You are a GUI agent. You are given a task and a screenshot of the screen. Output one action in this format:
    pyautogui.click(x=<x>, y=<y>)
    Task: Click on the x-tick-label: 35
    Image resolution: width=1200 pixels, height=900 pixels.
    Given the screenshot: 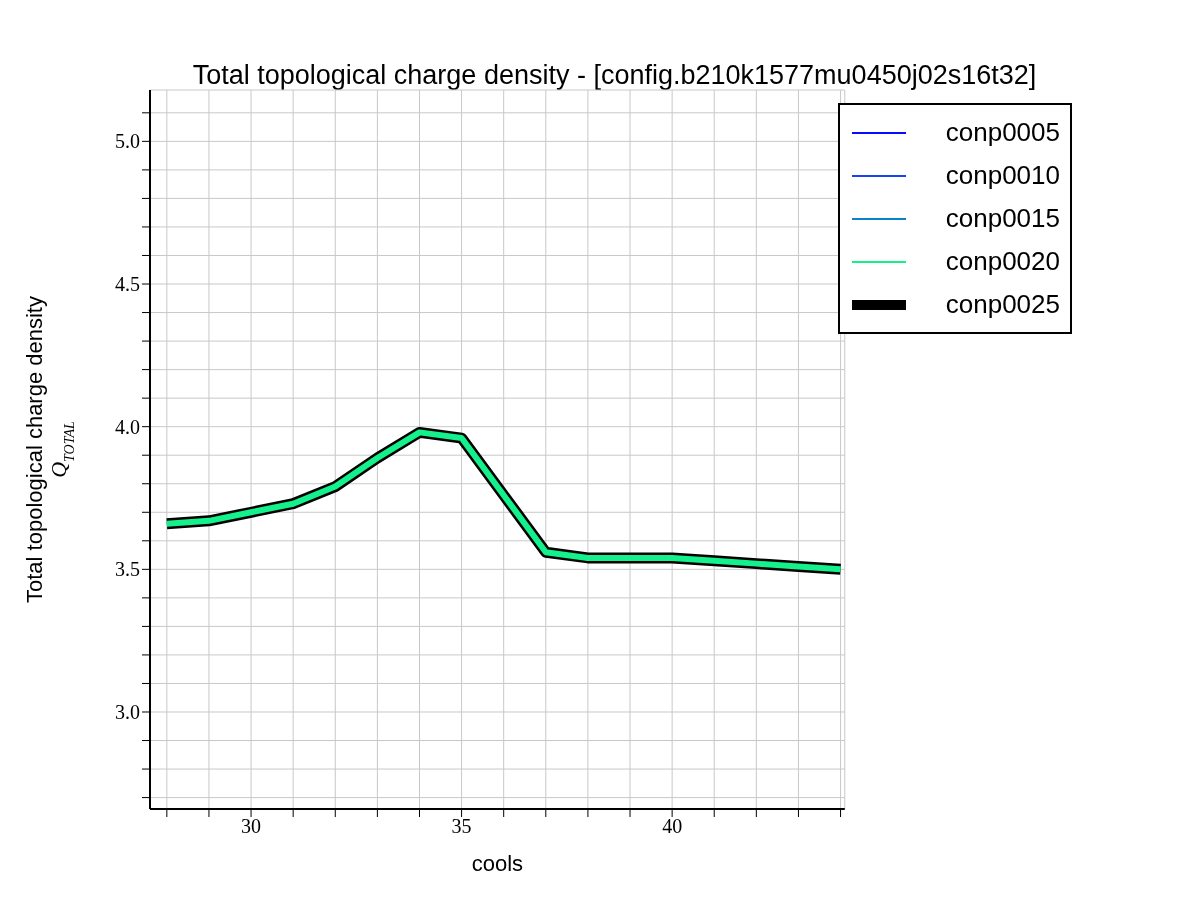 What is the action you would take?
    pyautogui.click(x=461, y=826)
    